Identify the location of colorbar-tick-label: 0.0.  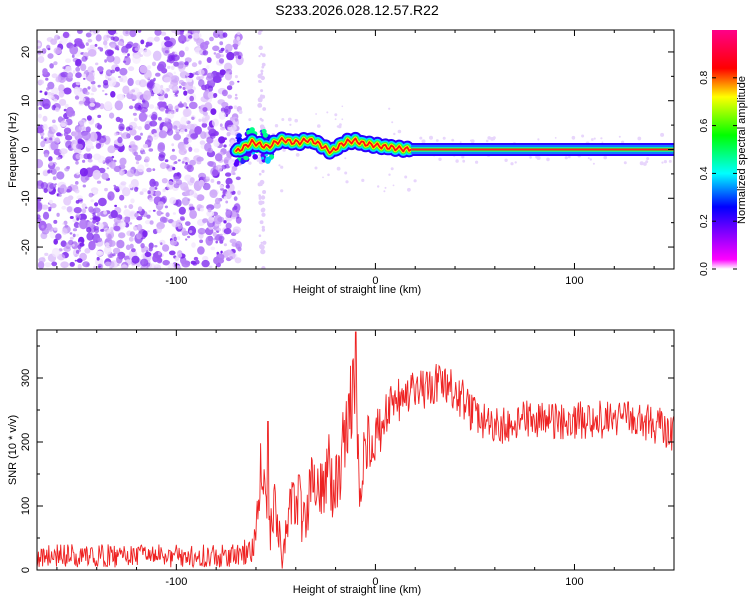
(704, 269).